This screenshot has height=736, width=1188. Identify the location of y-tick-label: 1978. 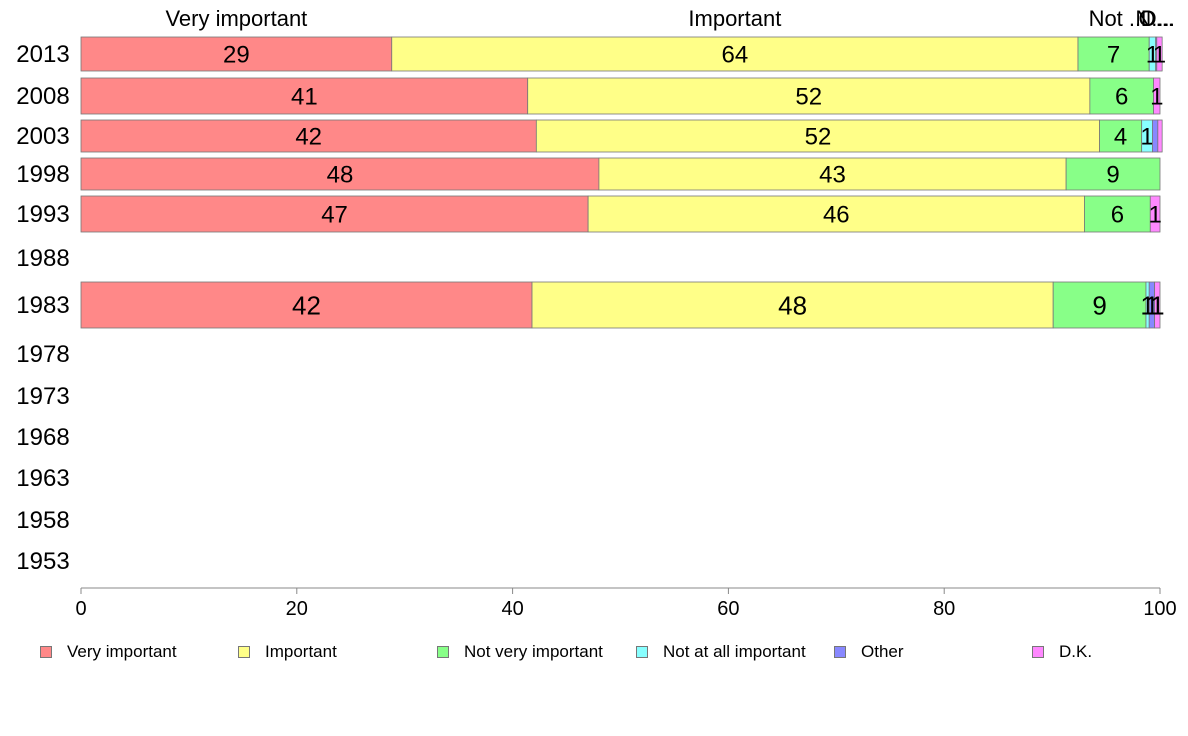
(42, 354).